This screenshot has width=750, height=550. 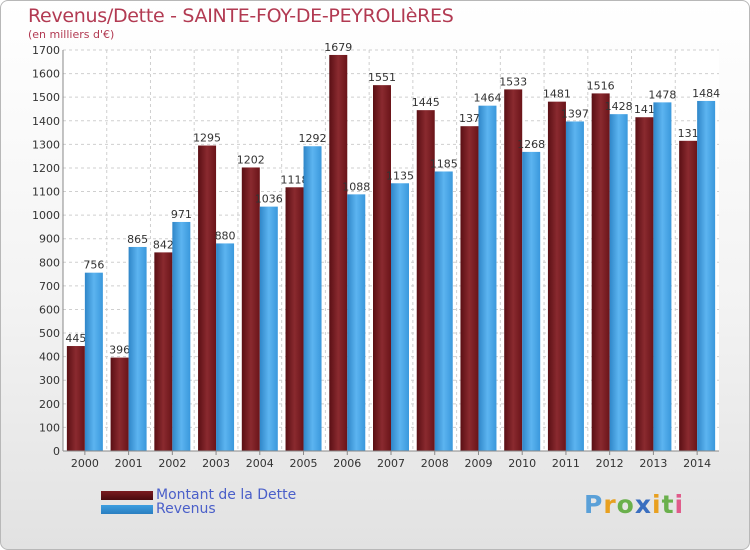 What do you see at coordinates (181, 214) in the screenshot?
I see `data-label: 971` at bounding box center [181, 214].